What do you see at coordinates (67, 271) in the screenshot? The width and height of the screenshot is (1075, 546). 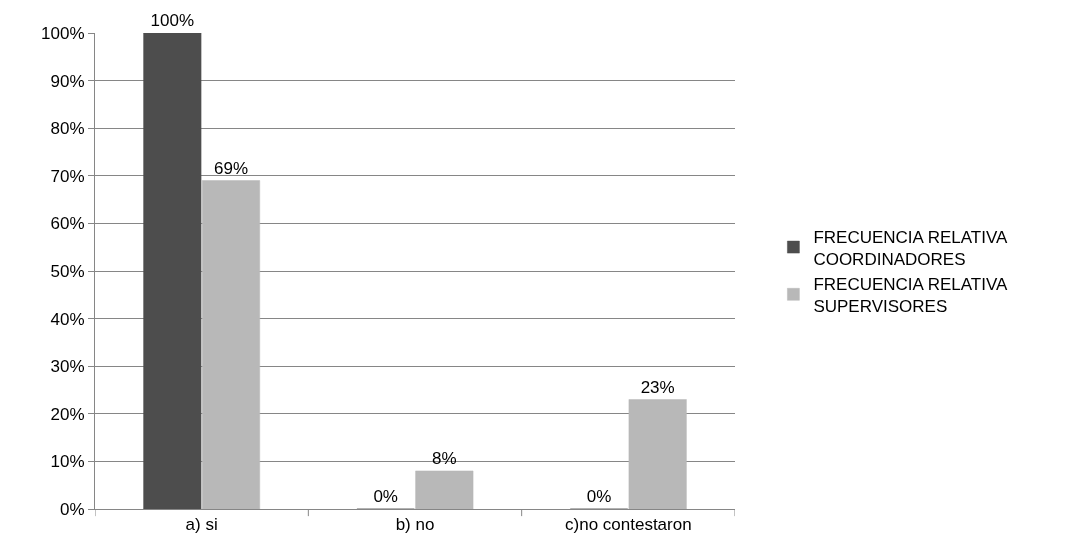 I see `y-tick-label: 50%` at bounding box center [67, 271].